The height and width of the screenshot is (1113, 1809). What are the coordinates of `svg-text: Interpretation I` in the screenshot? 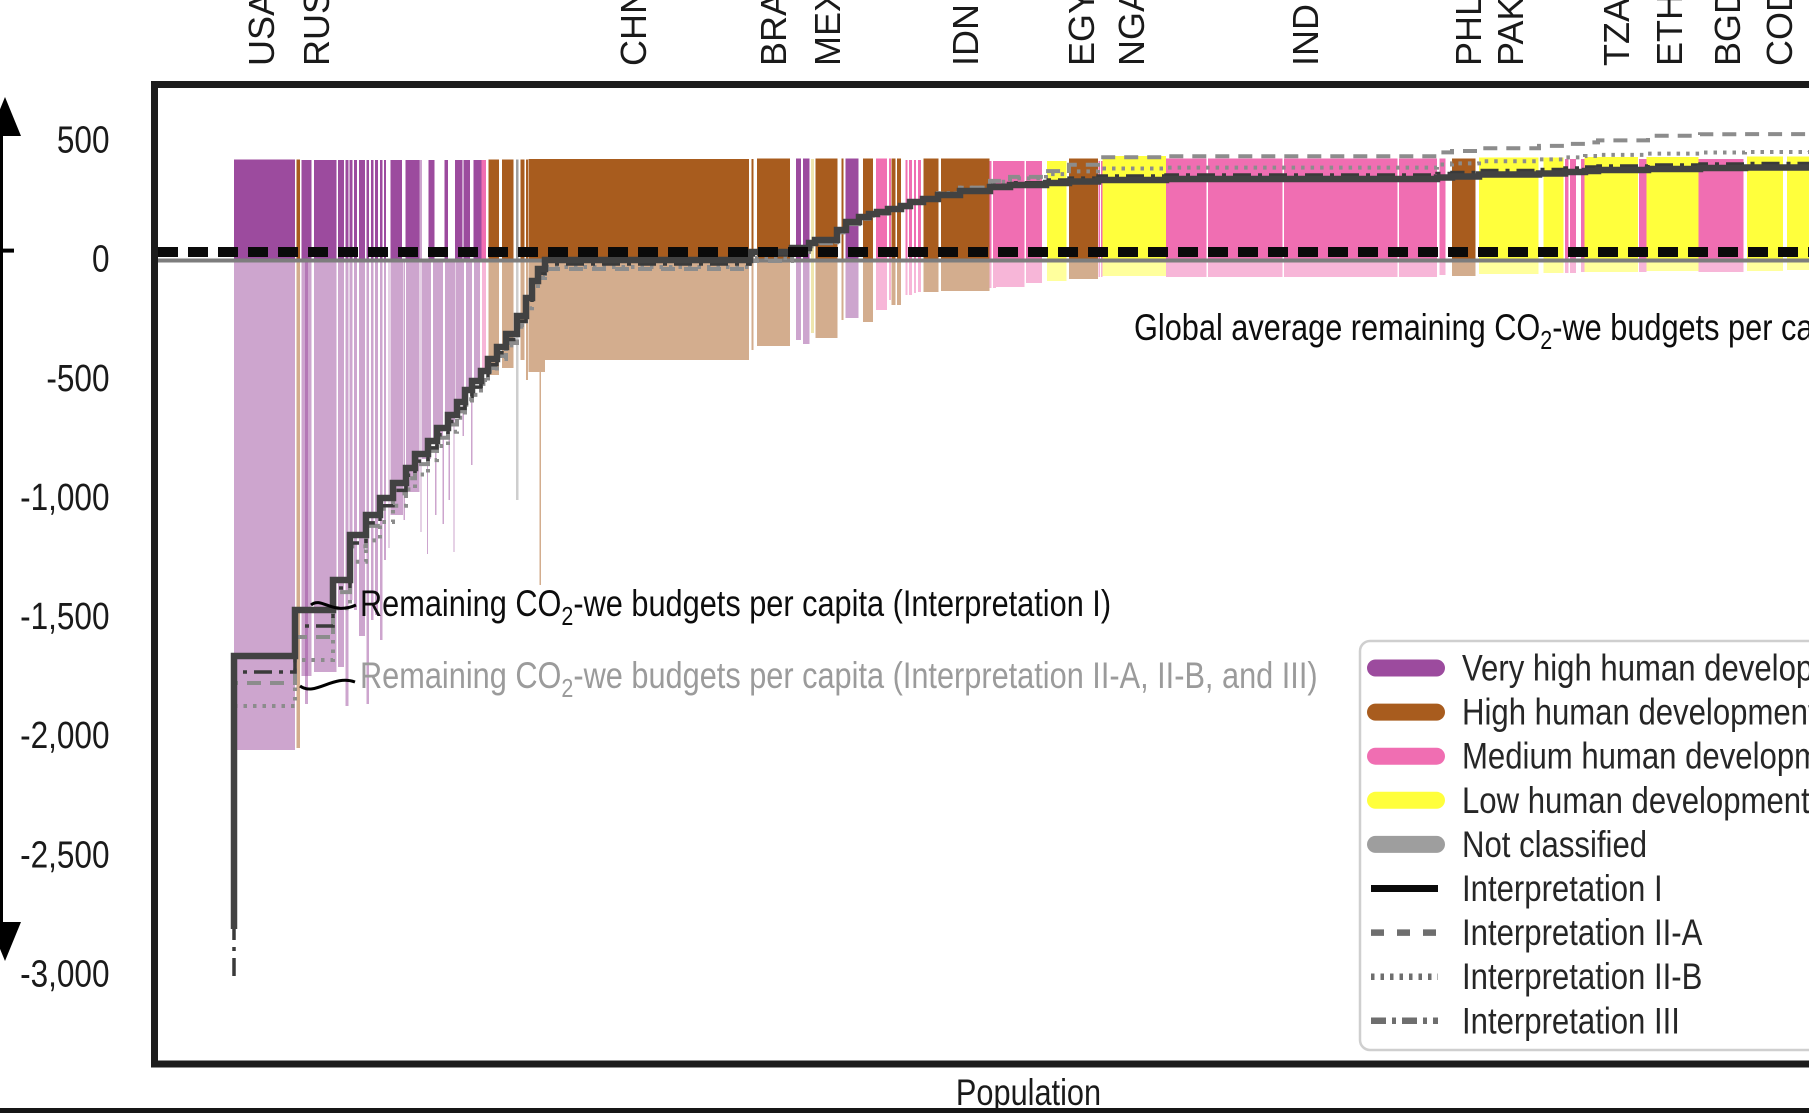 It's located at (1562, 888).